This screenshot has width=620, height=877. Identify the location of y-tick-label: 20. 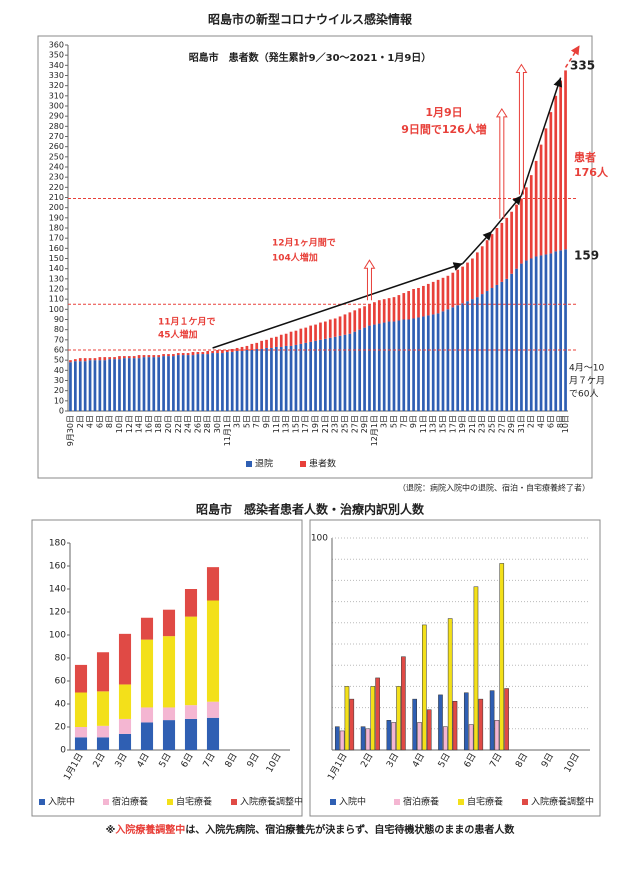
(61, 728).